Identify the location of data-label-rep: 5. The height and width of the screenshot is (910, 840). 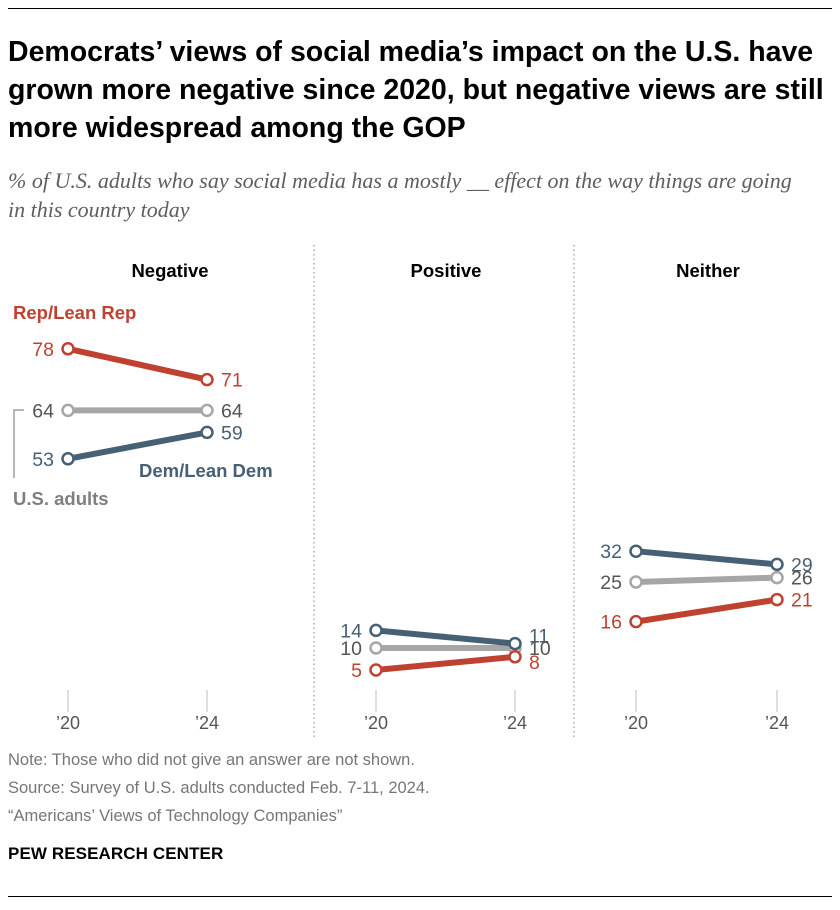
(356, 671).